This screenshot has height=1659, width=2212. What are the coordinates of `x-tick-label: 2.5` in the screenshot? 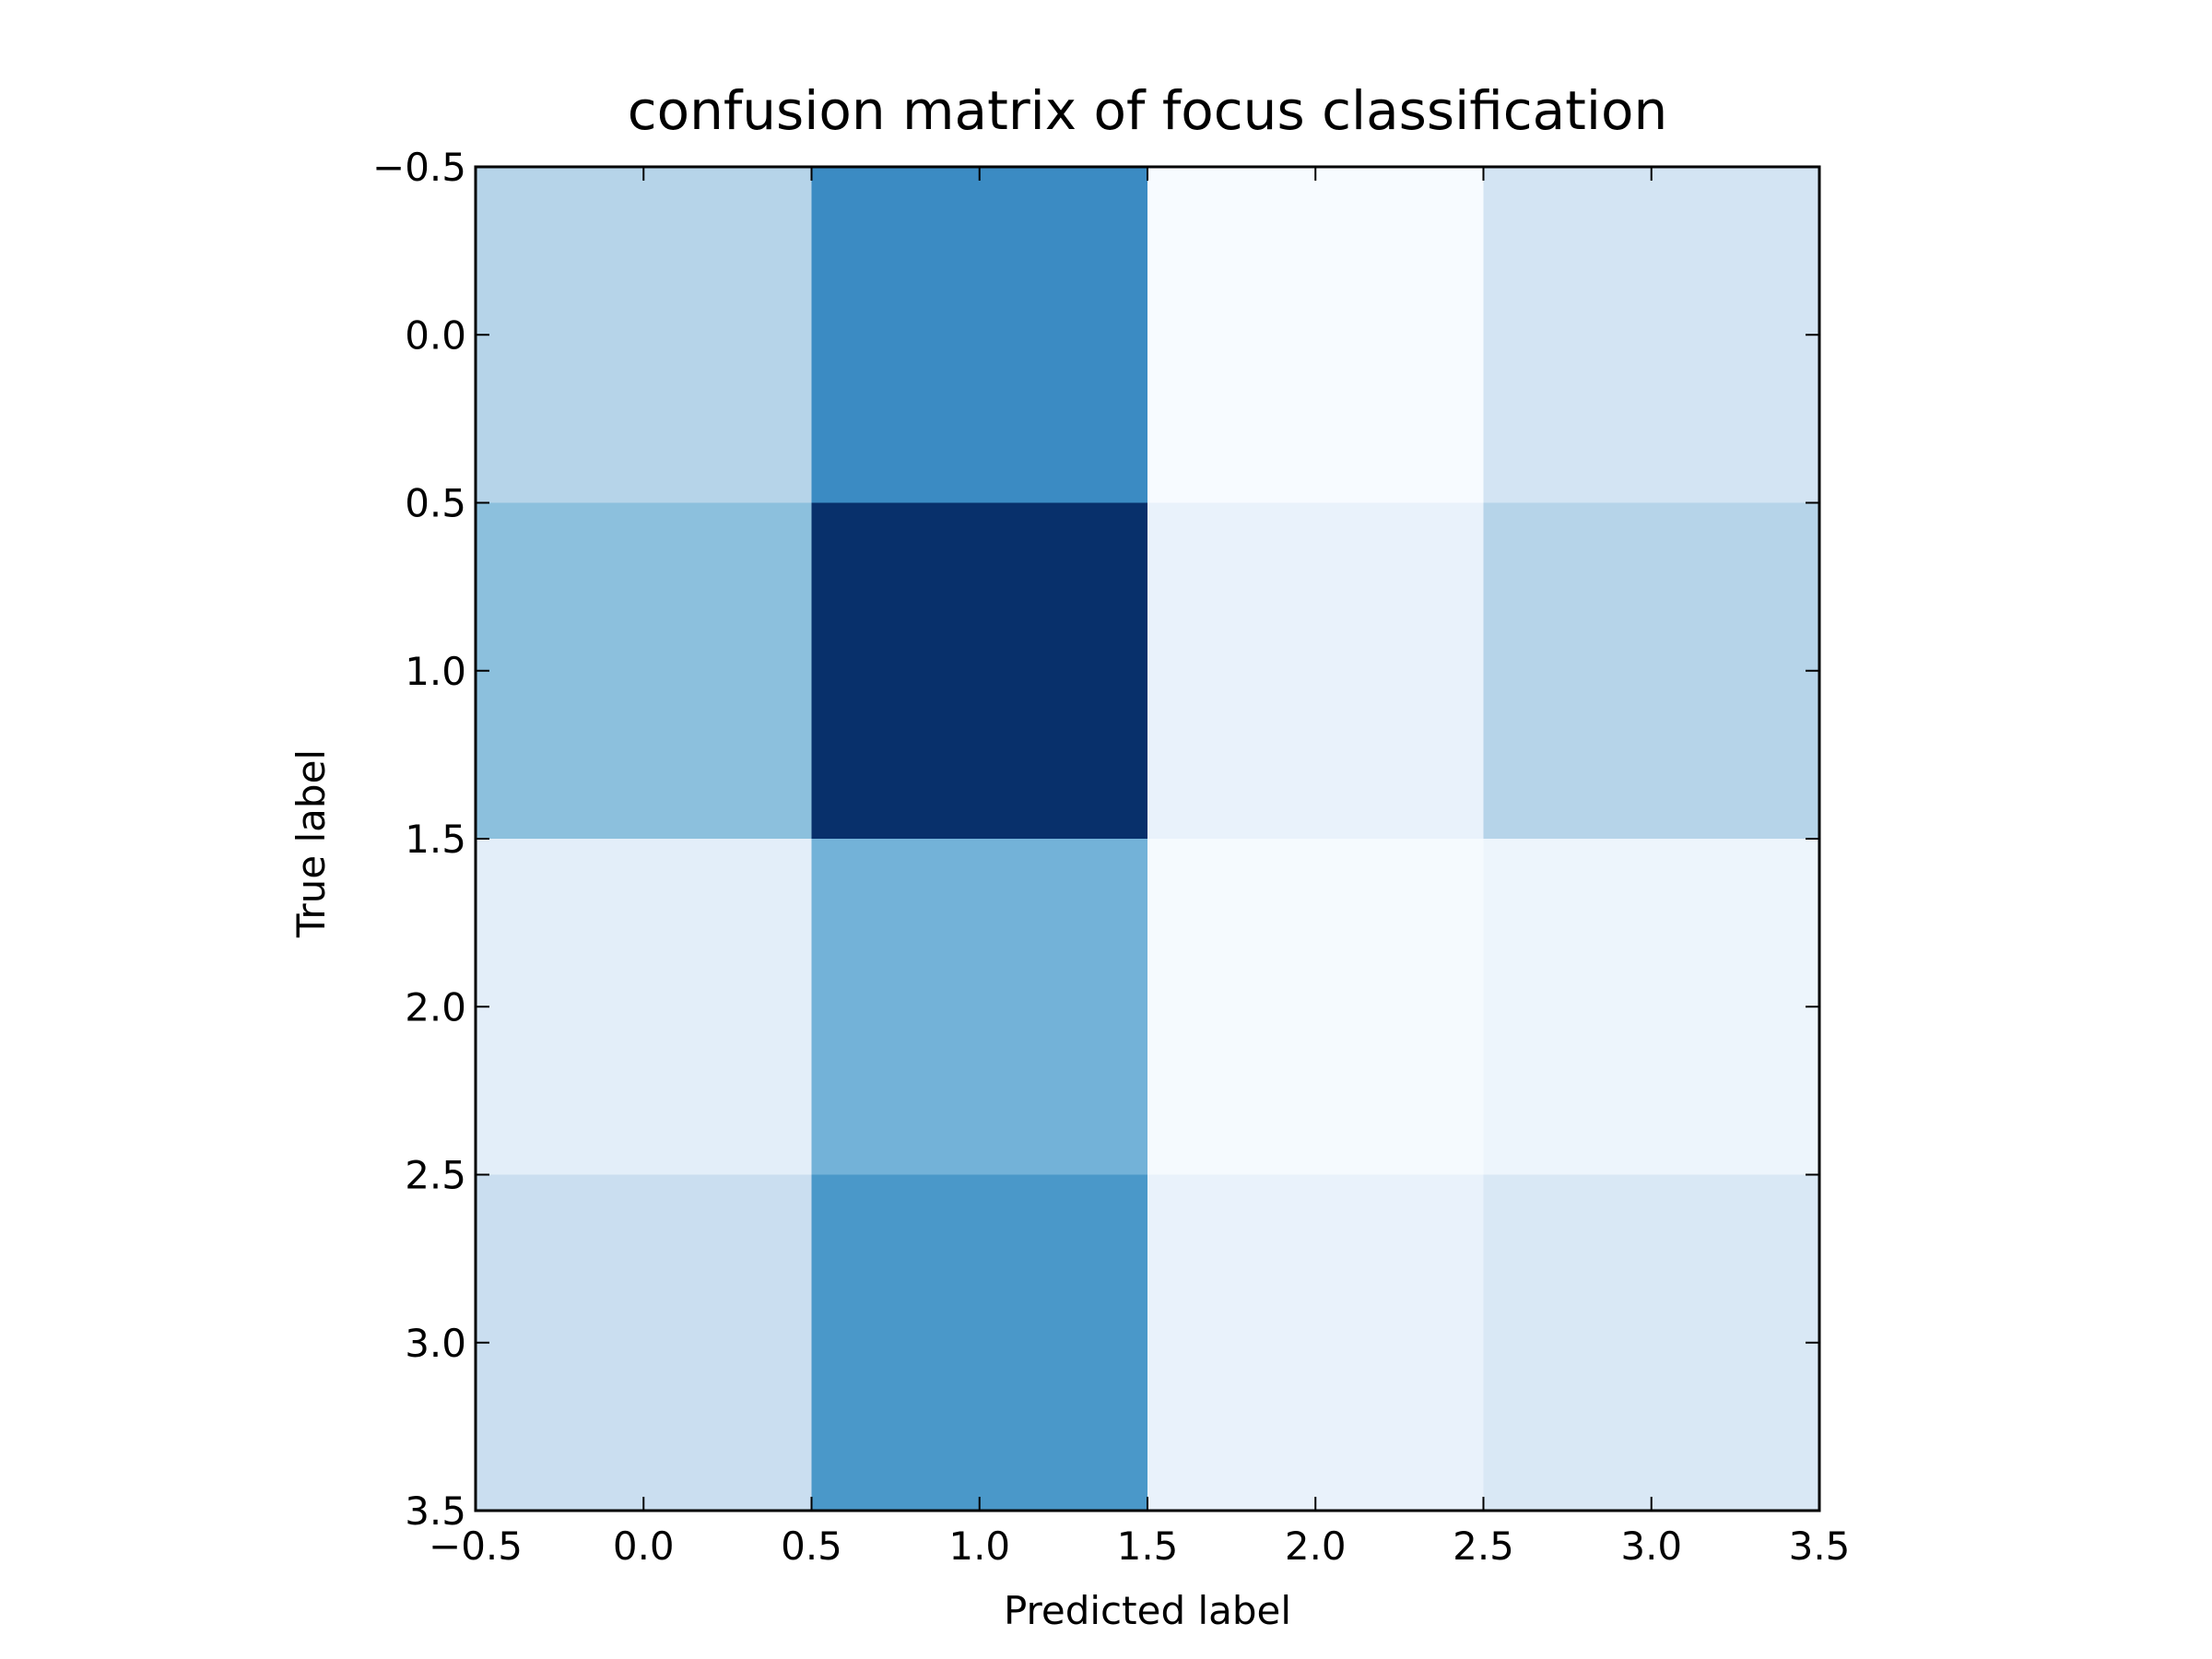 It's located at (1483, 1546).